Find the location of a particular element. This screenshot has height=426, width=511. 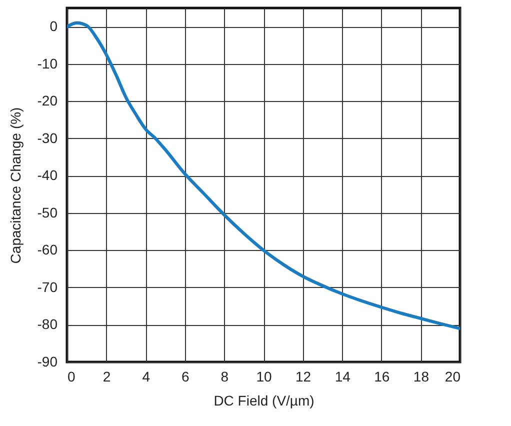

x-tick-label: 8 is located at coordinates (224, 376).